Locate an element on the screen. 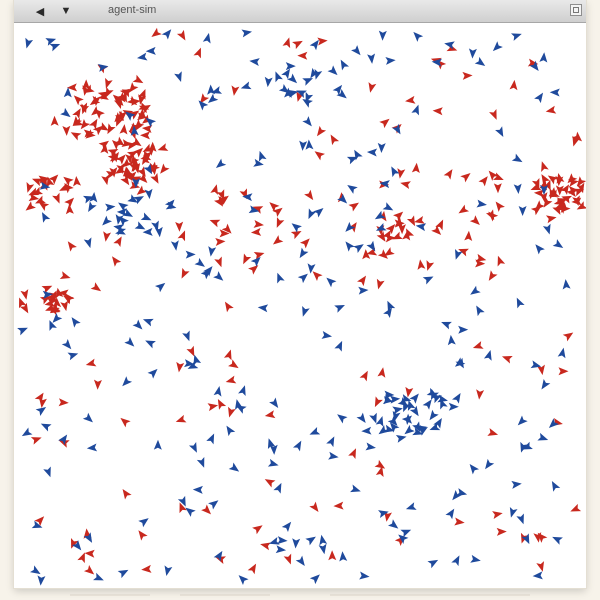 This screenshot has height=600, width=600. close-box-icon is located at coordinates (576, 10).